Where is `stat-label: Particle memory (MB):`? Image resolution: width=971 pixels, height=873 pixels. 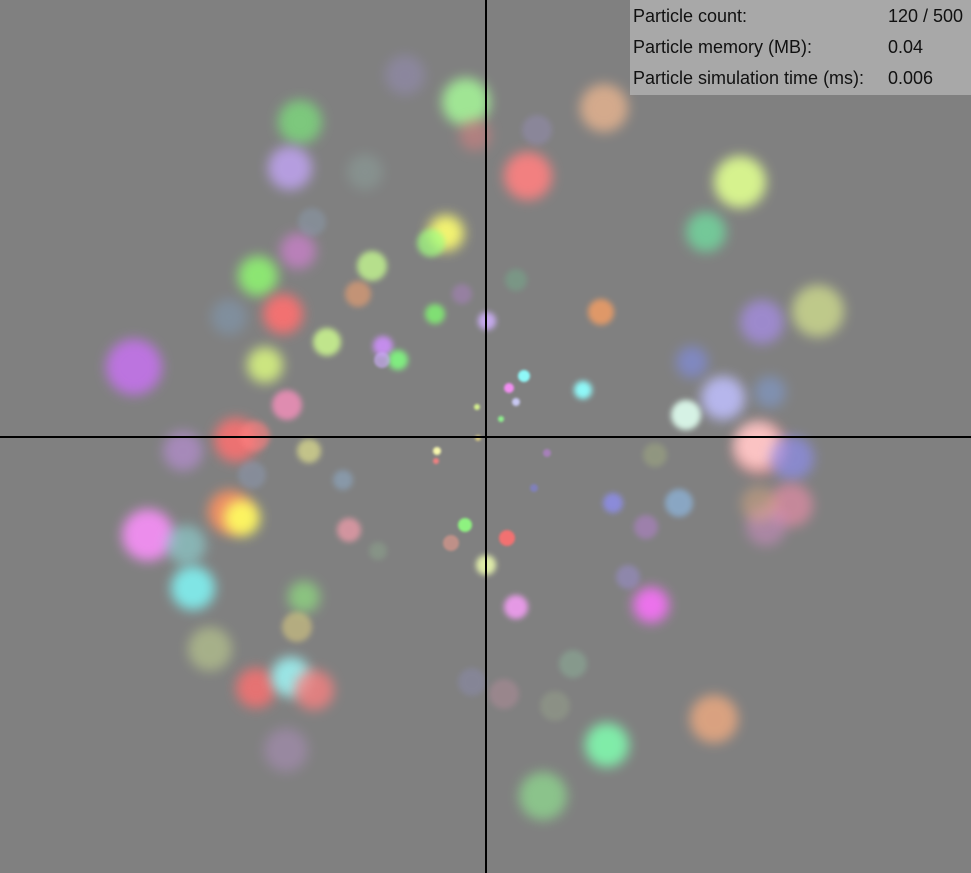
stat-label: Particle memory (MB): is located at coordinates (723, 47).